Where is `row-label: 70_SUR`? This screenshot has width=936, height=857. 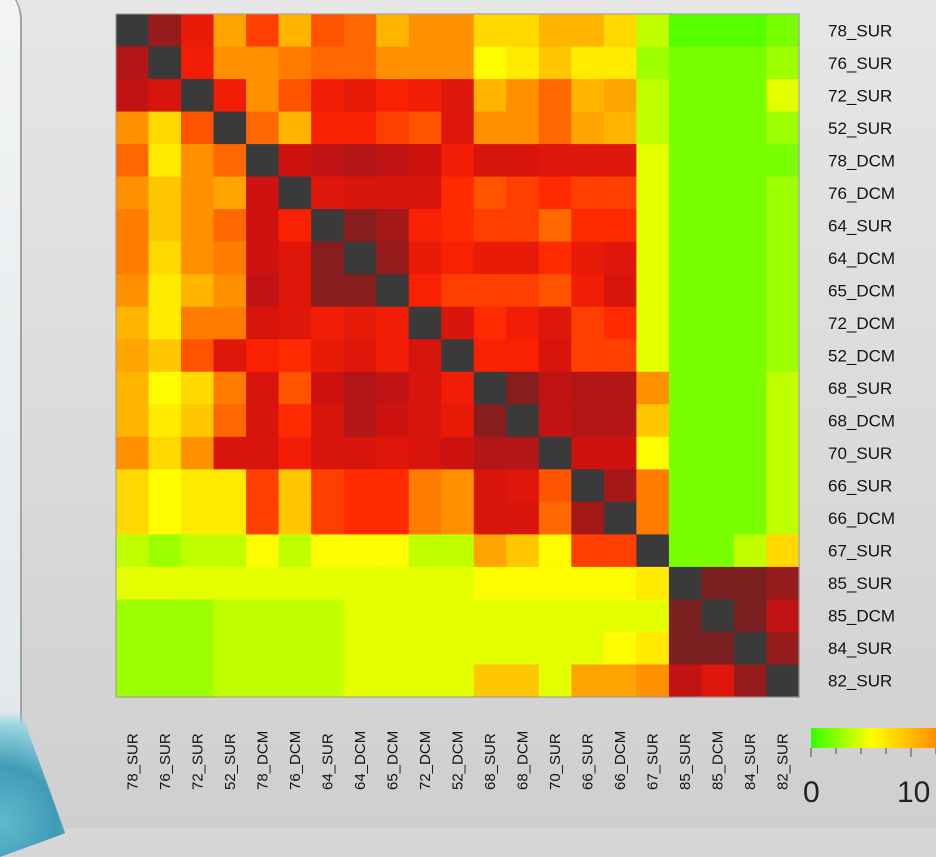
row-label: 70_SUR is located at coordinates (860, 453).